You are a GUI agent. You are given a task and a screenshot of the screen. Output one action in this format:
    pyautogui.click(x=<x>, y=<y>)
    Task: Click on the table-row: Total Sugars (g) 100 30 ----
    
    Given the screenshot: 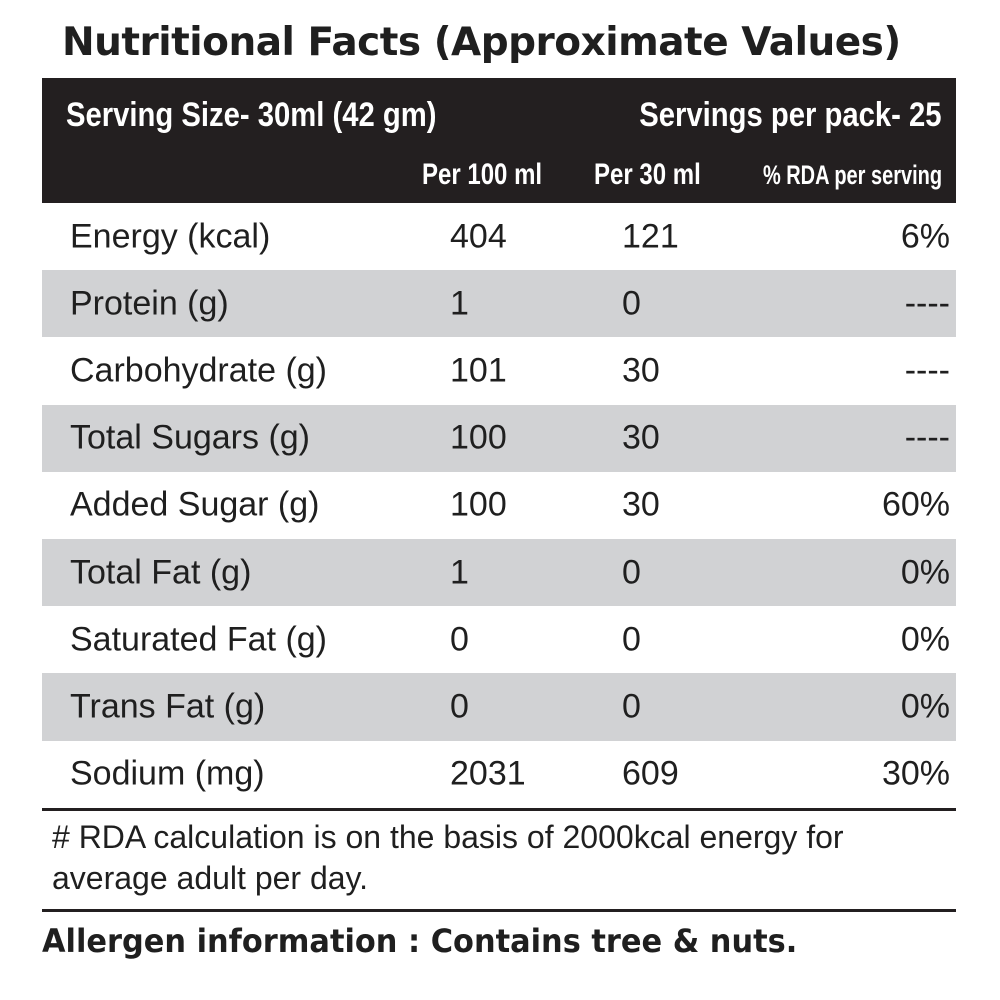 What is the action you would take?
    pyautogui.click(x=499, y=438)
    